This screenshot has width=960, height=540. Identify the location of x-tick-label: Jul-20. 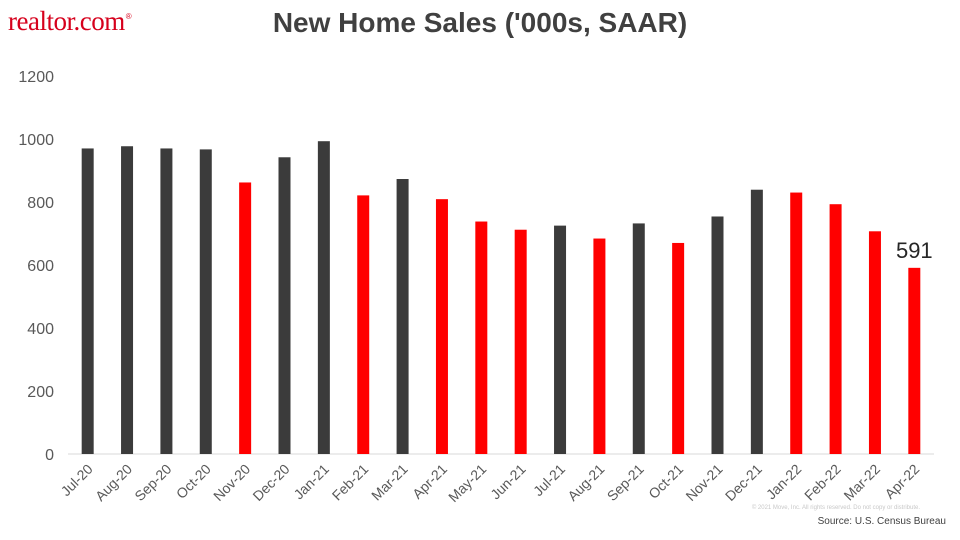
(77, 480).